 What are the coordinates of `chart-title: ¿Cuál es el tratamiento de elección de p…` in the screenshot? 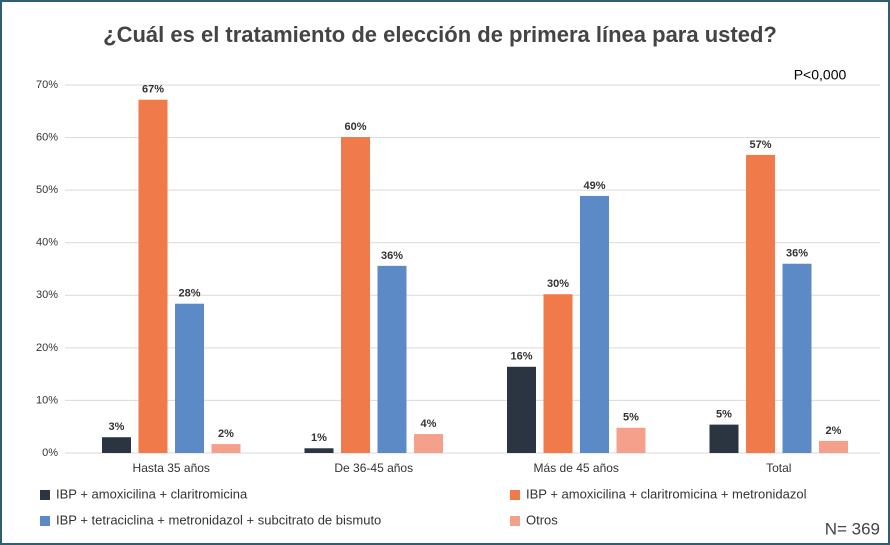 It's located at (440, 34).